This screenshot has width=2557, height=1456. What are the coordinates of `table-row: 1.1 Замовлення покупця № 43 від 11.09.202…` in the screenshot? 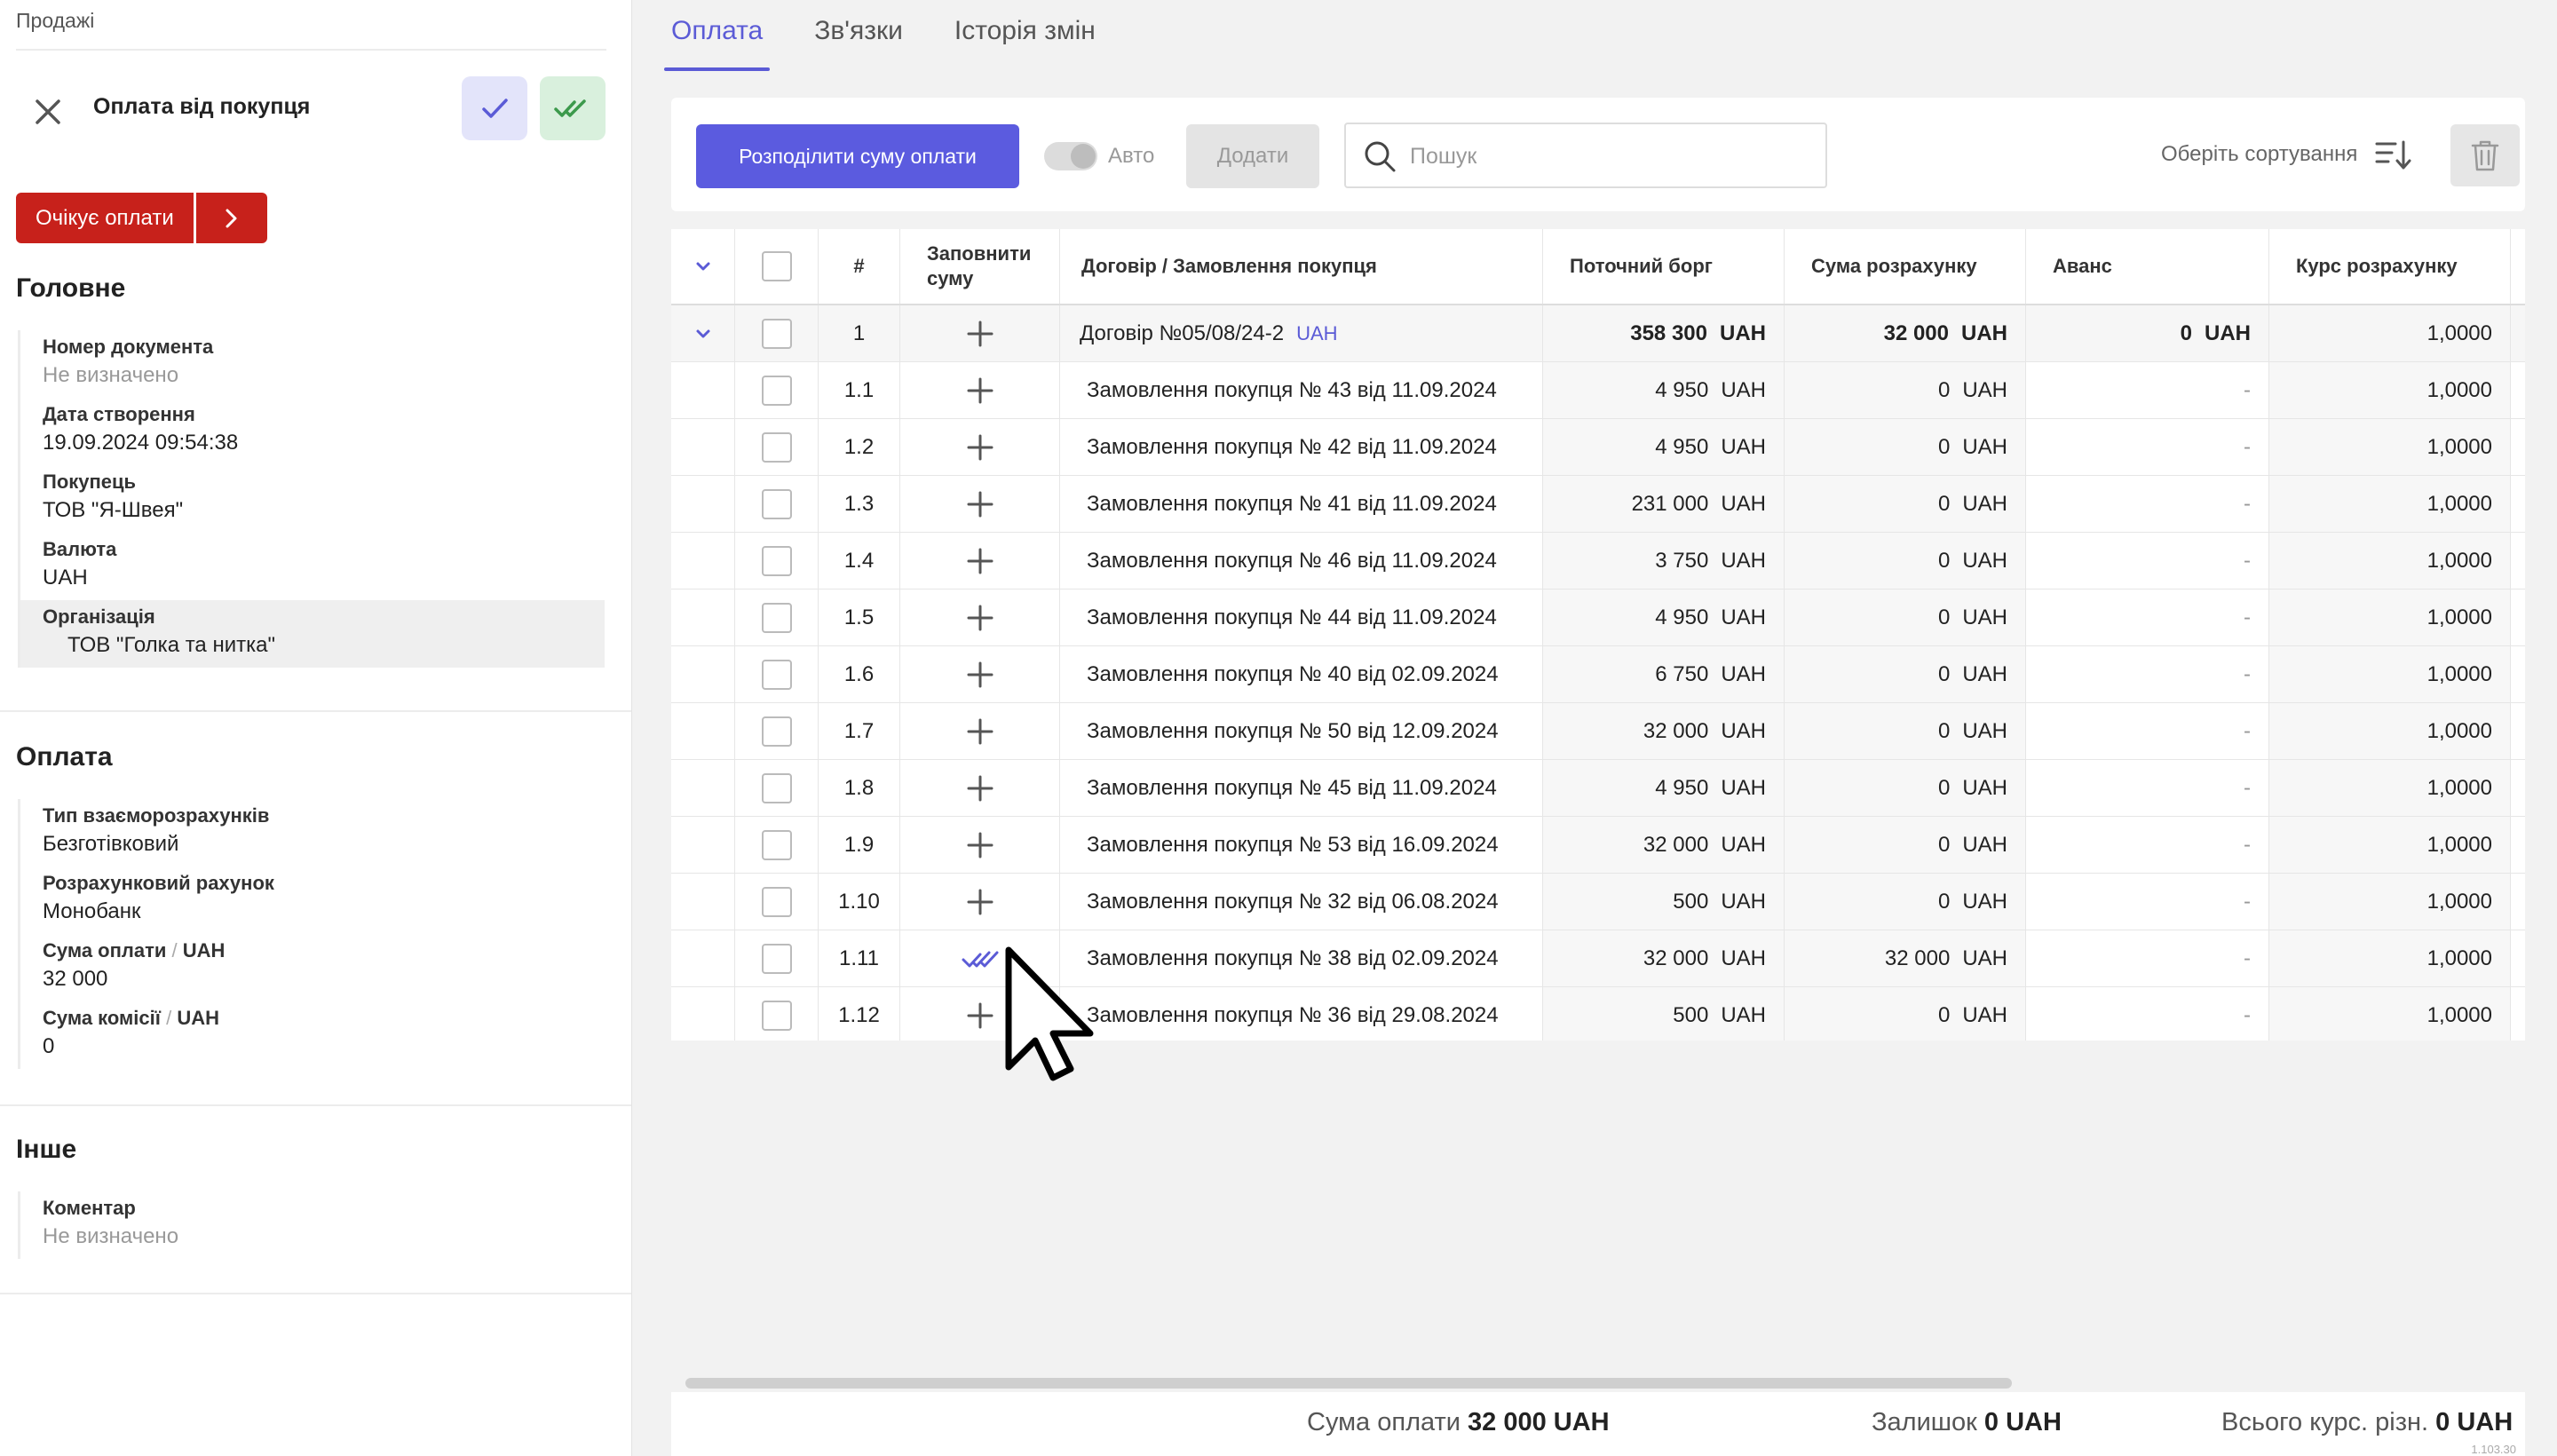 It's located at (1598, 390).